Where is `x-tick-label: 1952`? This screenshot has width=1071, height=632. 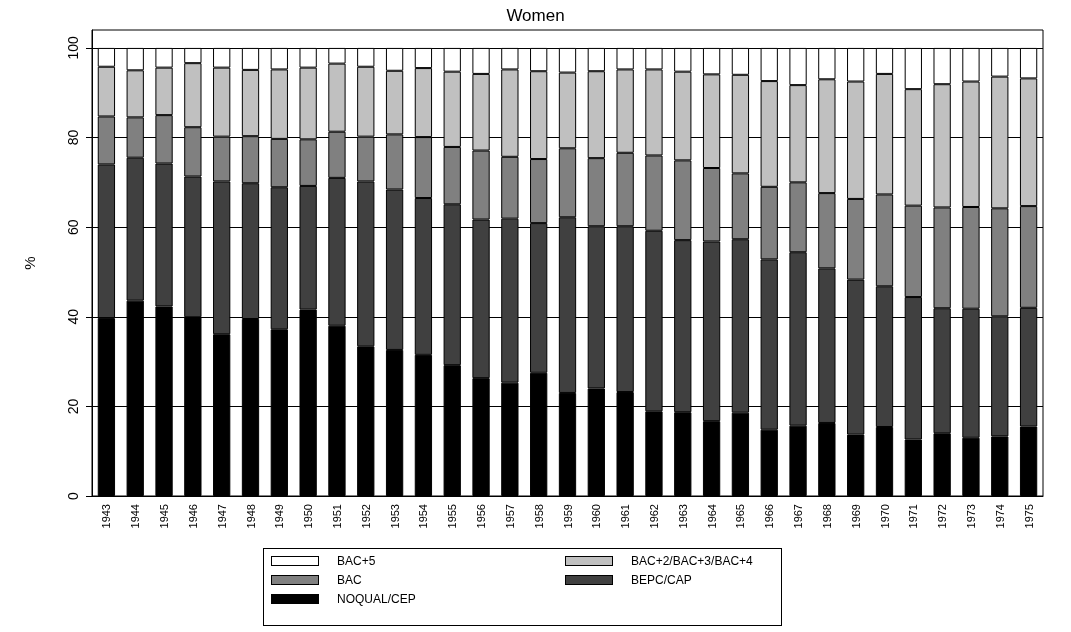
x-tick-label: 1952 is located at coordinates (365, 516).